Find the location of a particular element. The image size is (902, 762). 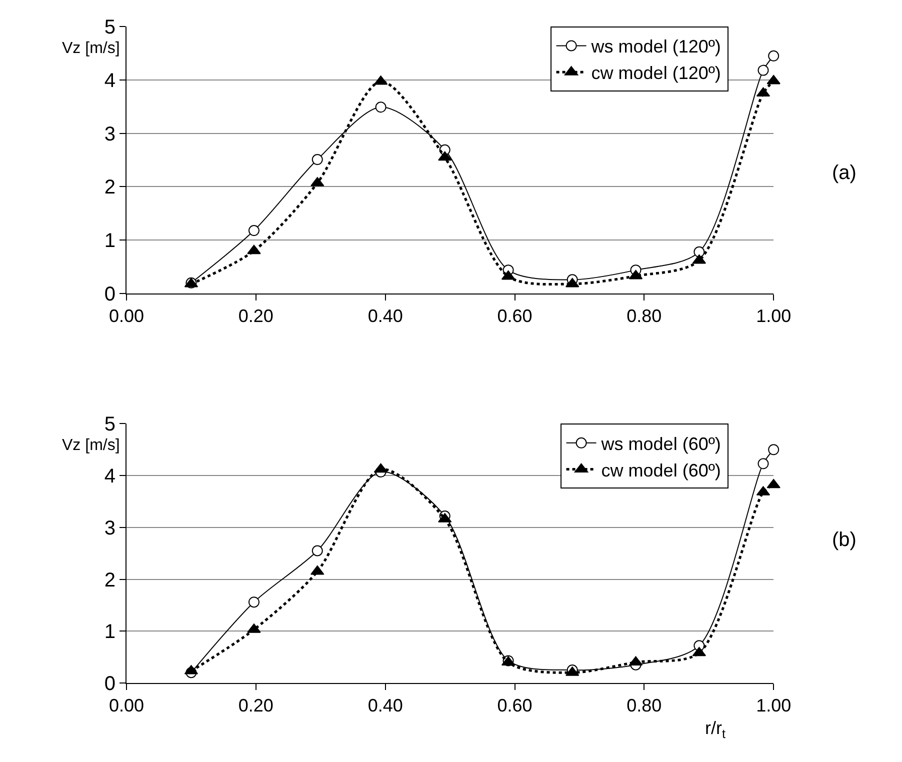

legend-label: cw model (60º) is located at coordinates (661, 470).